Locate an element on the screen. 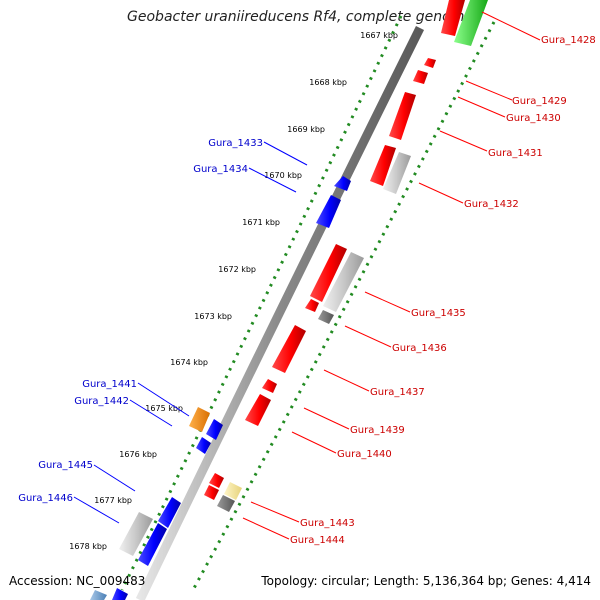  gene-label-gura-1437: Gura_1437 is located at coordinates (397, 392).